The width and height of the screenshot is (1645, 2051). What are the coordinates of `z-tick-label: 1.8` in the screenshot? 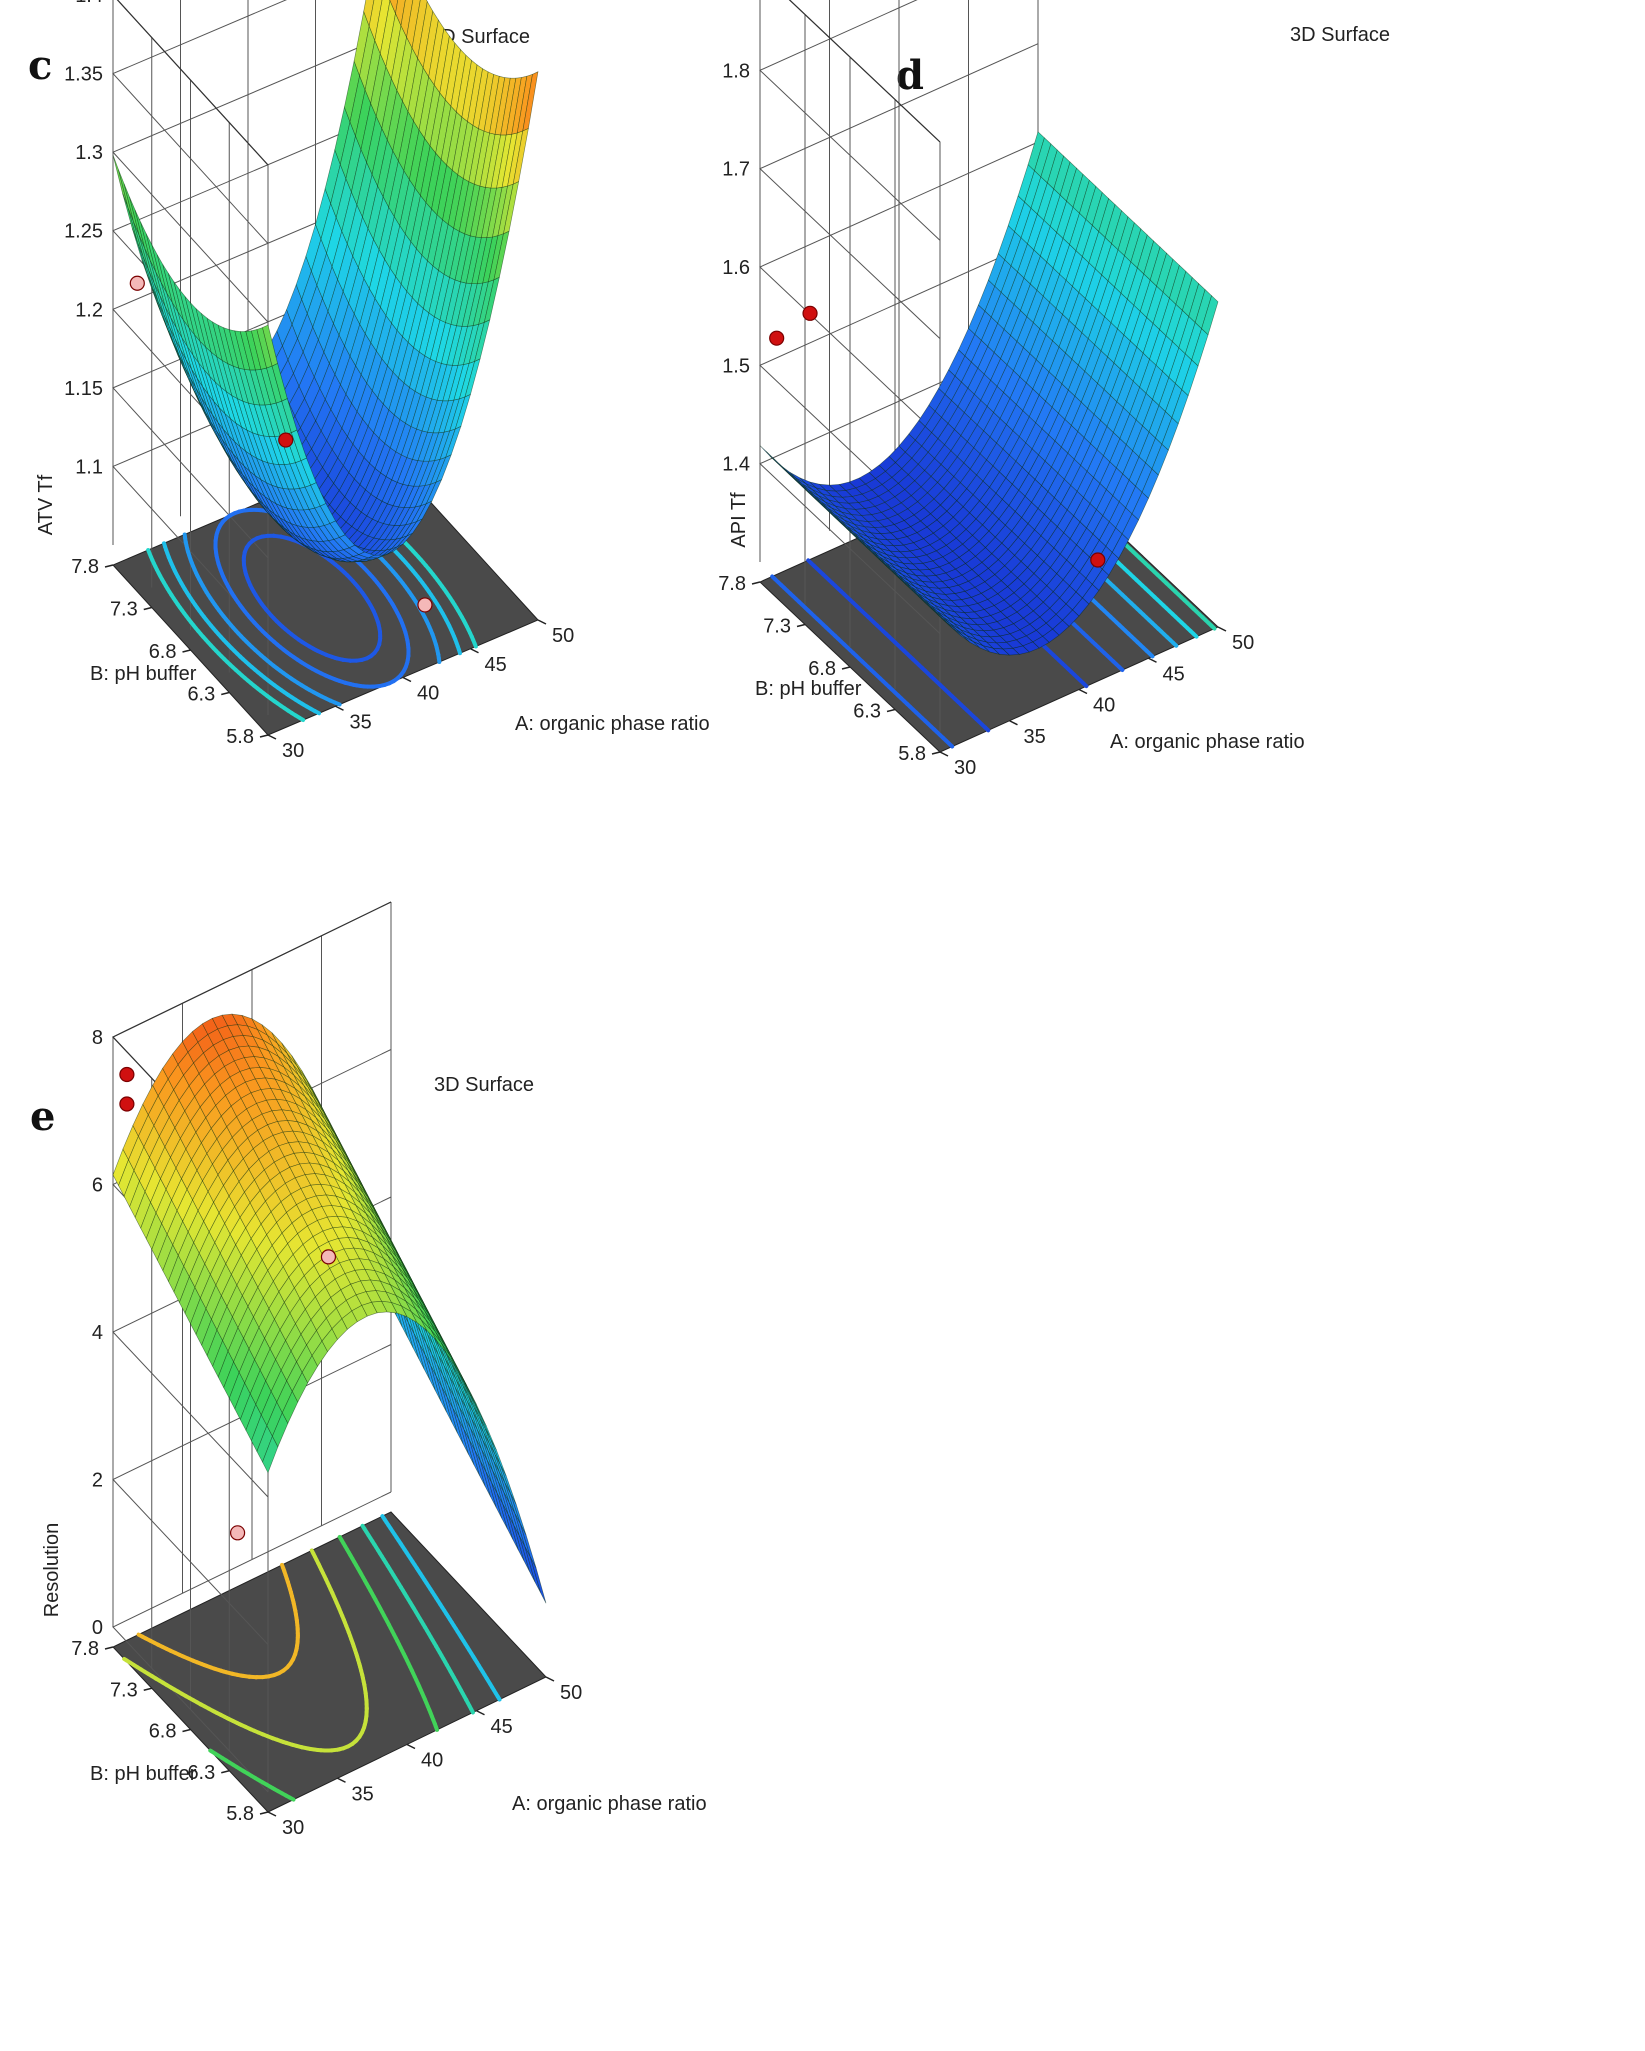 It's located at (736, 71).